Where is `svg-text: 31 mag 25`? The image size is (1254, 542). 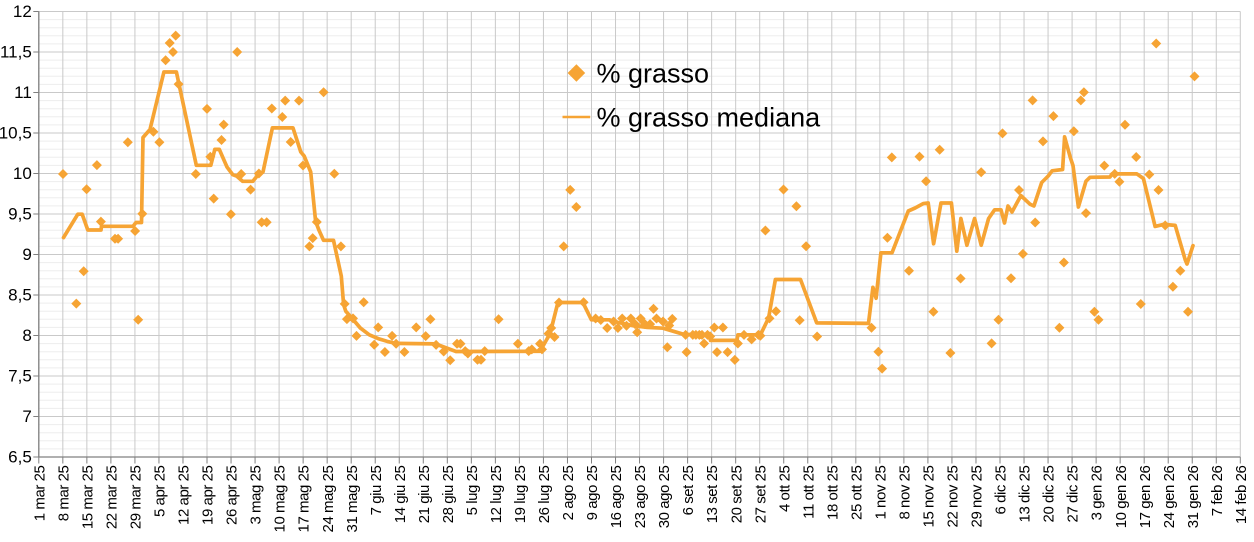 svg-text: 31 mag 25 is located at coordinates (352, 499).